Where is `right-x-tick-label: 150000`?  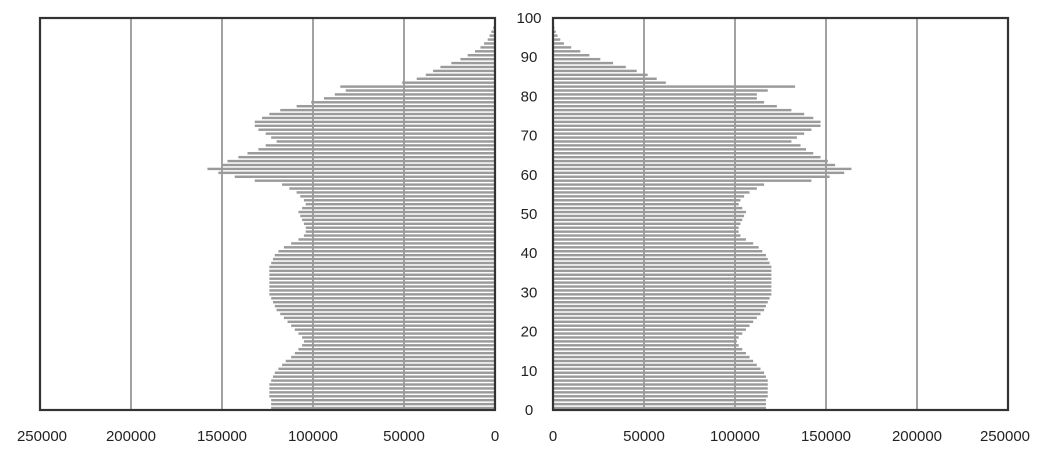
right-x-tick-label: 150000 is located at coordinates (826, 436).